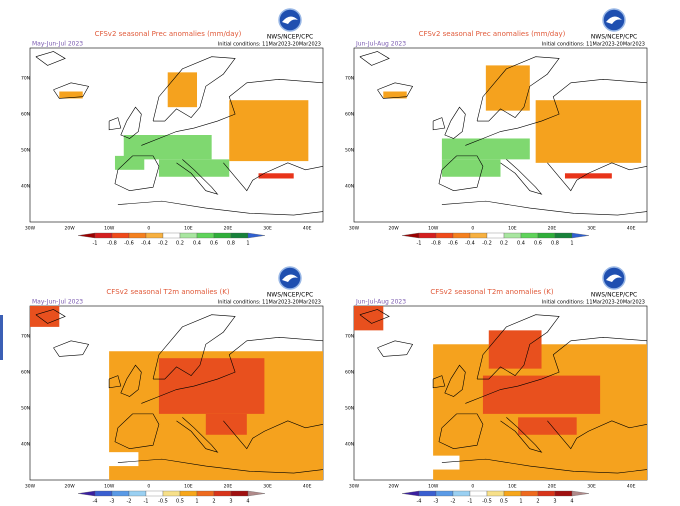  Describe the element at coordinates (163, 244) in the screenshot. I see `colorbar-label: -0.2` at that location.